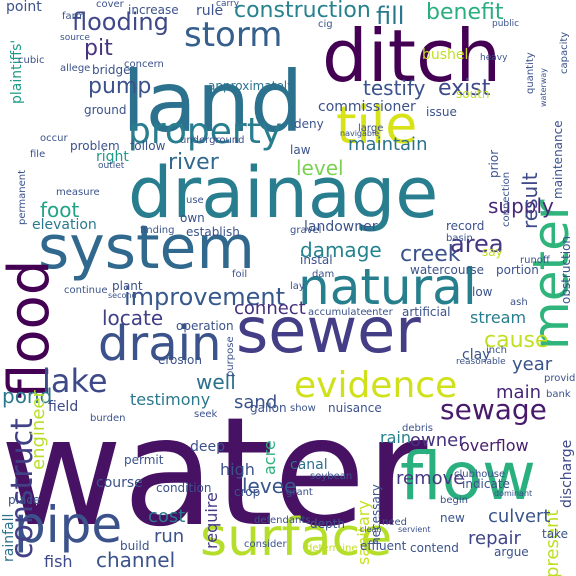 The height and width of the screenshot is (576, 576). Describe the element at coordinates (120, 22) in the screenshot. I see `cloud-word: flooding` at that location.